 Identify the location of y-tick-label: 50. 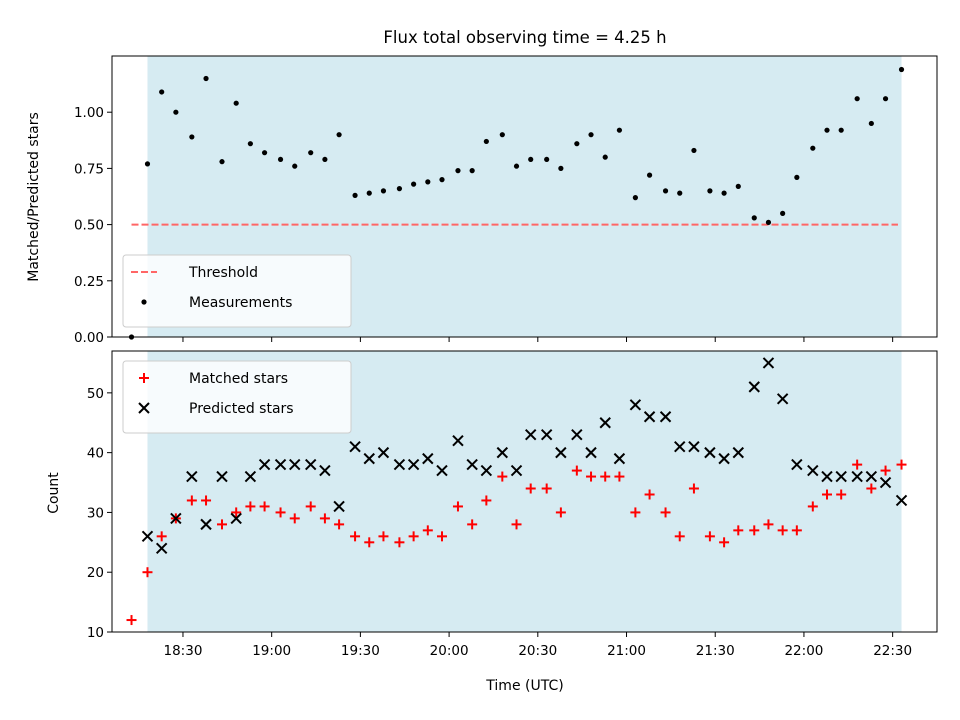
(95, 394).